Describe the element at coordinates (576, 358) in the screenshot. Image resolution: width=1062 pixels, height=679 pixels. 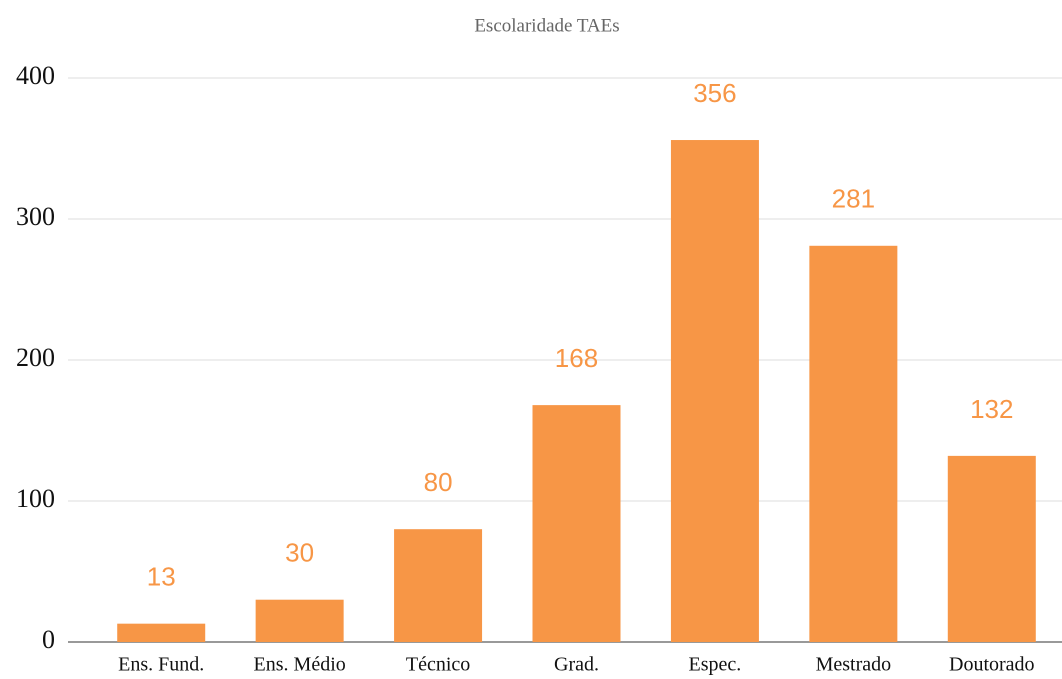
I see `data-label: 168` at that location.